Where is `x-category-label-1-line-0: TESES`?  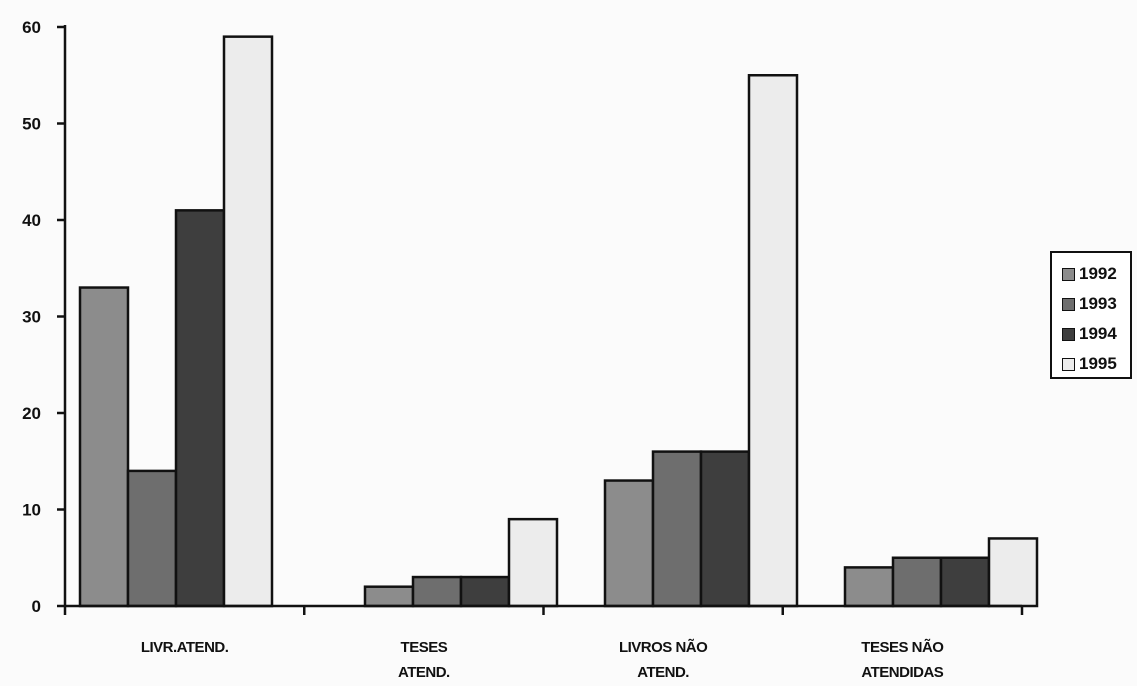 x-category-label-1-line-0: TESES is located at coordinates (424, 647).